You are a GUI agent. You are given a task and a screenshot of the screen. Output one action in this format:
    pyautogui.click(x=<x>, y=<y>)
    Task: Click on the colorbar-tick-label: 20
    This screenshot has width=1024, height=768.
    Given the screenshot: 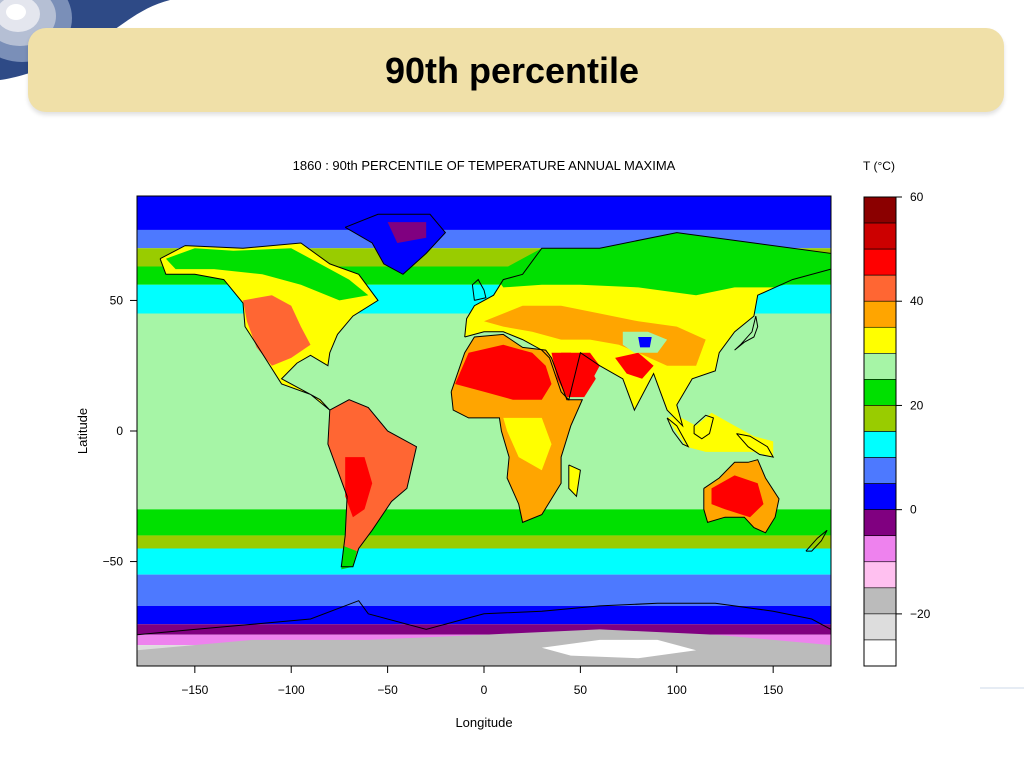 What is the action you would take?
    pyautogui.click(x=917, y=405)
    